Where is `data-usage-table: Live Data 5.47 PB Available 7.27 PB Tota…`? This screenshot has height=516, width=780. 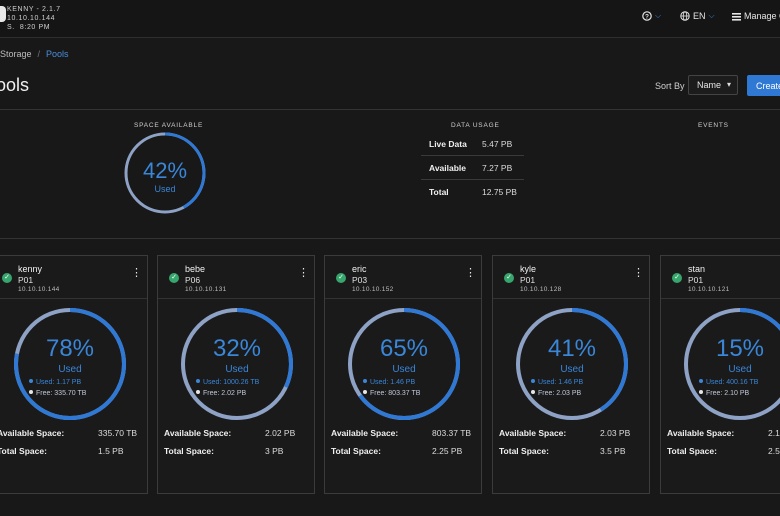 data-usage-table: Live Data 5.47 PB Available 7.27 PB Tota… is located at coordinates (472, 167).